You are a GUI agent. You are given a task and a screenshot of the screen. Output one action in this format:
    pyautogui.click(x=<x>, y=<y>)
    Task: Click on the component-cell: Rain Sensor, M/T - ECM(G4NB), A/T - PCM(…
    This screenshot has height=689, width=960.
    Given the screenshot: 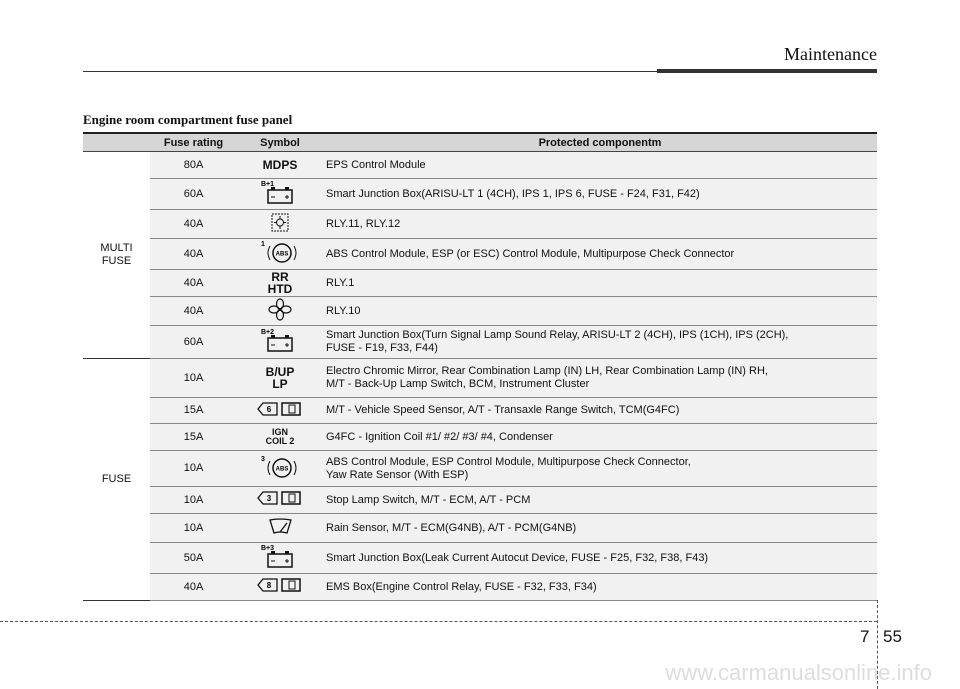 What is the action you would take?
    pyautogui.click(x=600, y=528)
    